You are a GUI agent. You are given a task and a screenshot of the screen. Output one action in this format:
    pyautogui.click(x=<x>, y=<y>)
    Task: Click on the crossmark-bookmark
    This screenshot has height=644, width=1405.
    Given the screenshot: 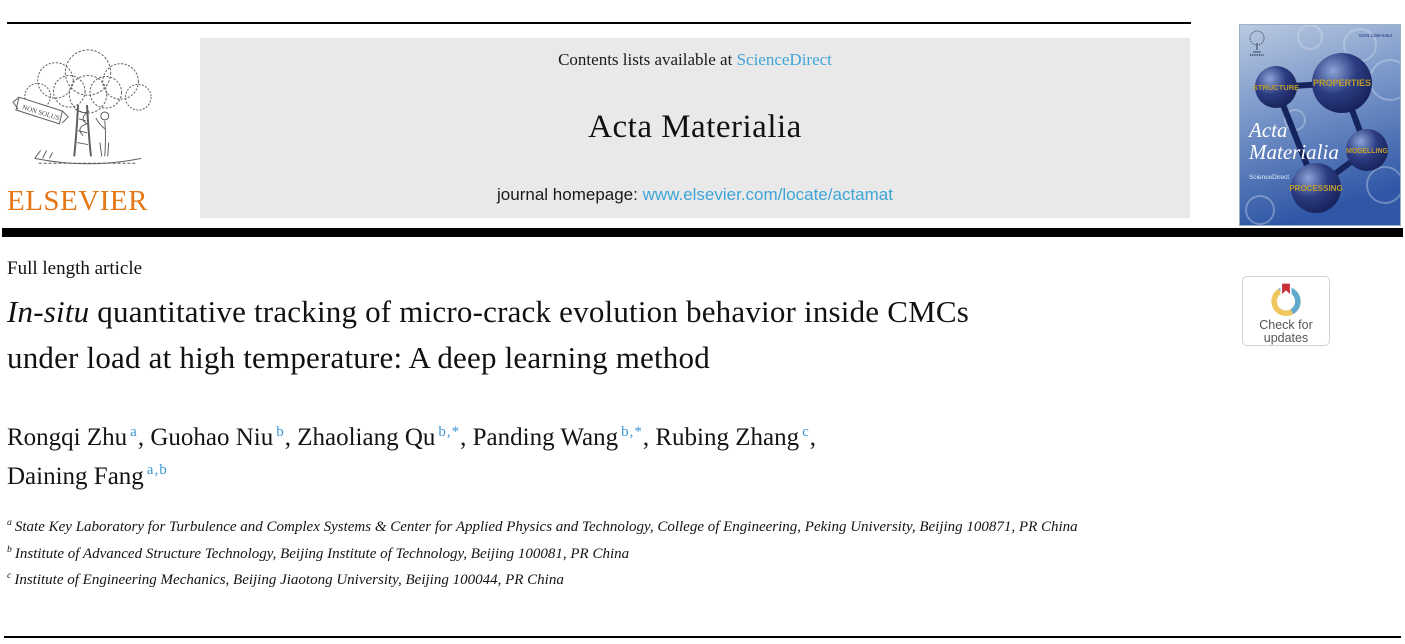 What is the action you would take?
    pyautogui.click(x=1286, y=290)
    